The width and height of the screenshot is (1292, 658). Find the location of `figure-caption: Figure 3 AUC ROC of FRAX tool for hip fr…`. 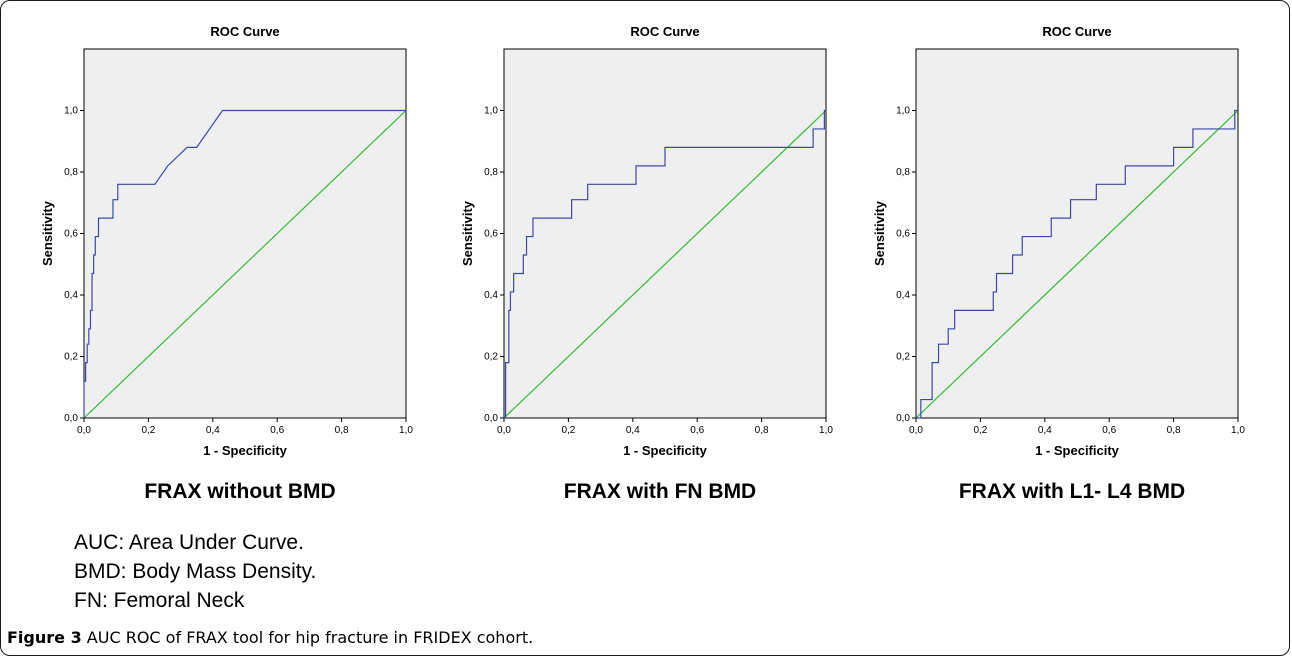

figure-caption: Figure 3 AUC ROC of FRAX tool for hip fr… is located at coordinates (270, 637).